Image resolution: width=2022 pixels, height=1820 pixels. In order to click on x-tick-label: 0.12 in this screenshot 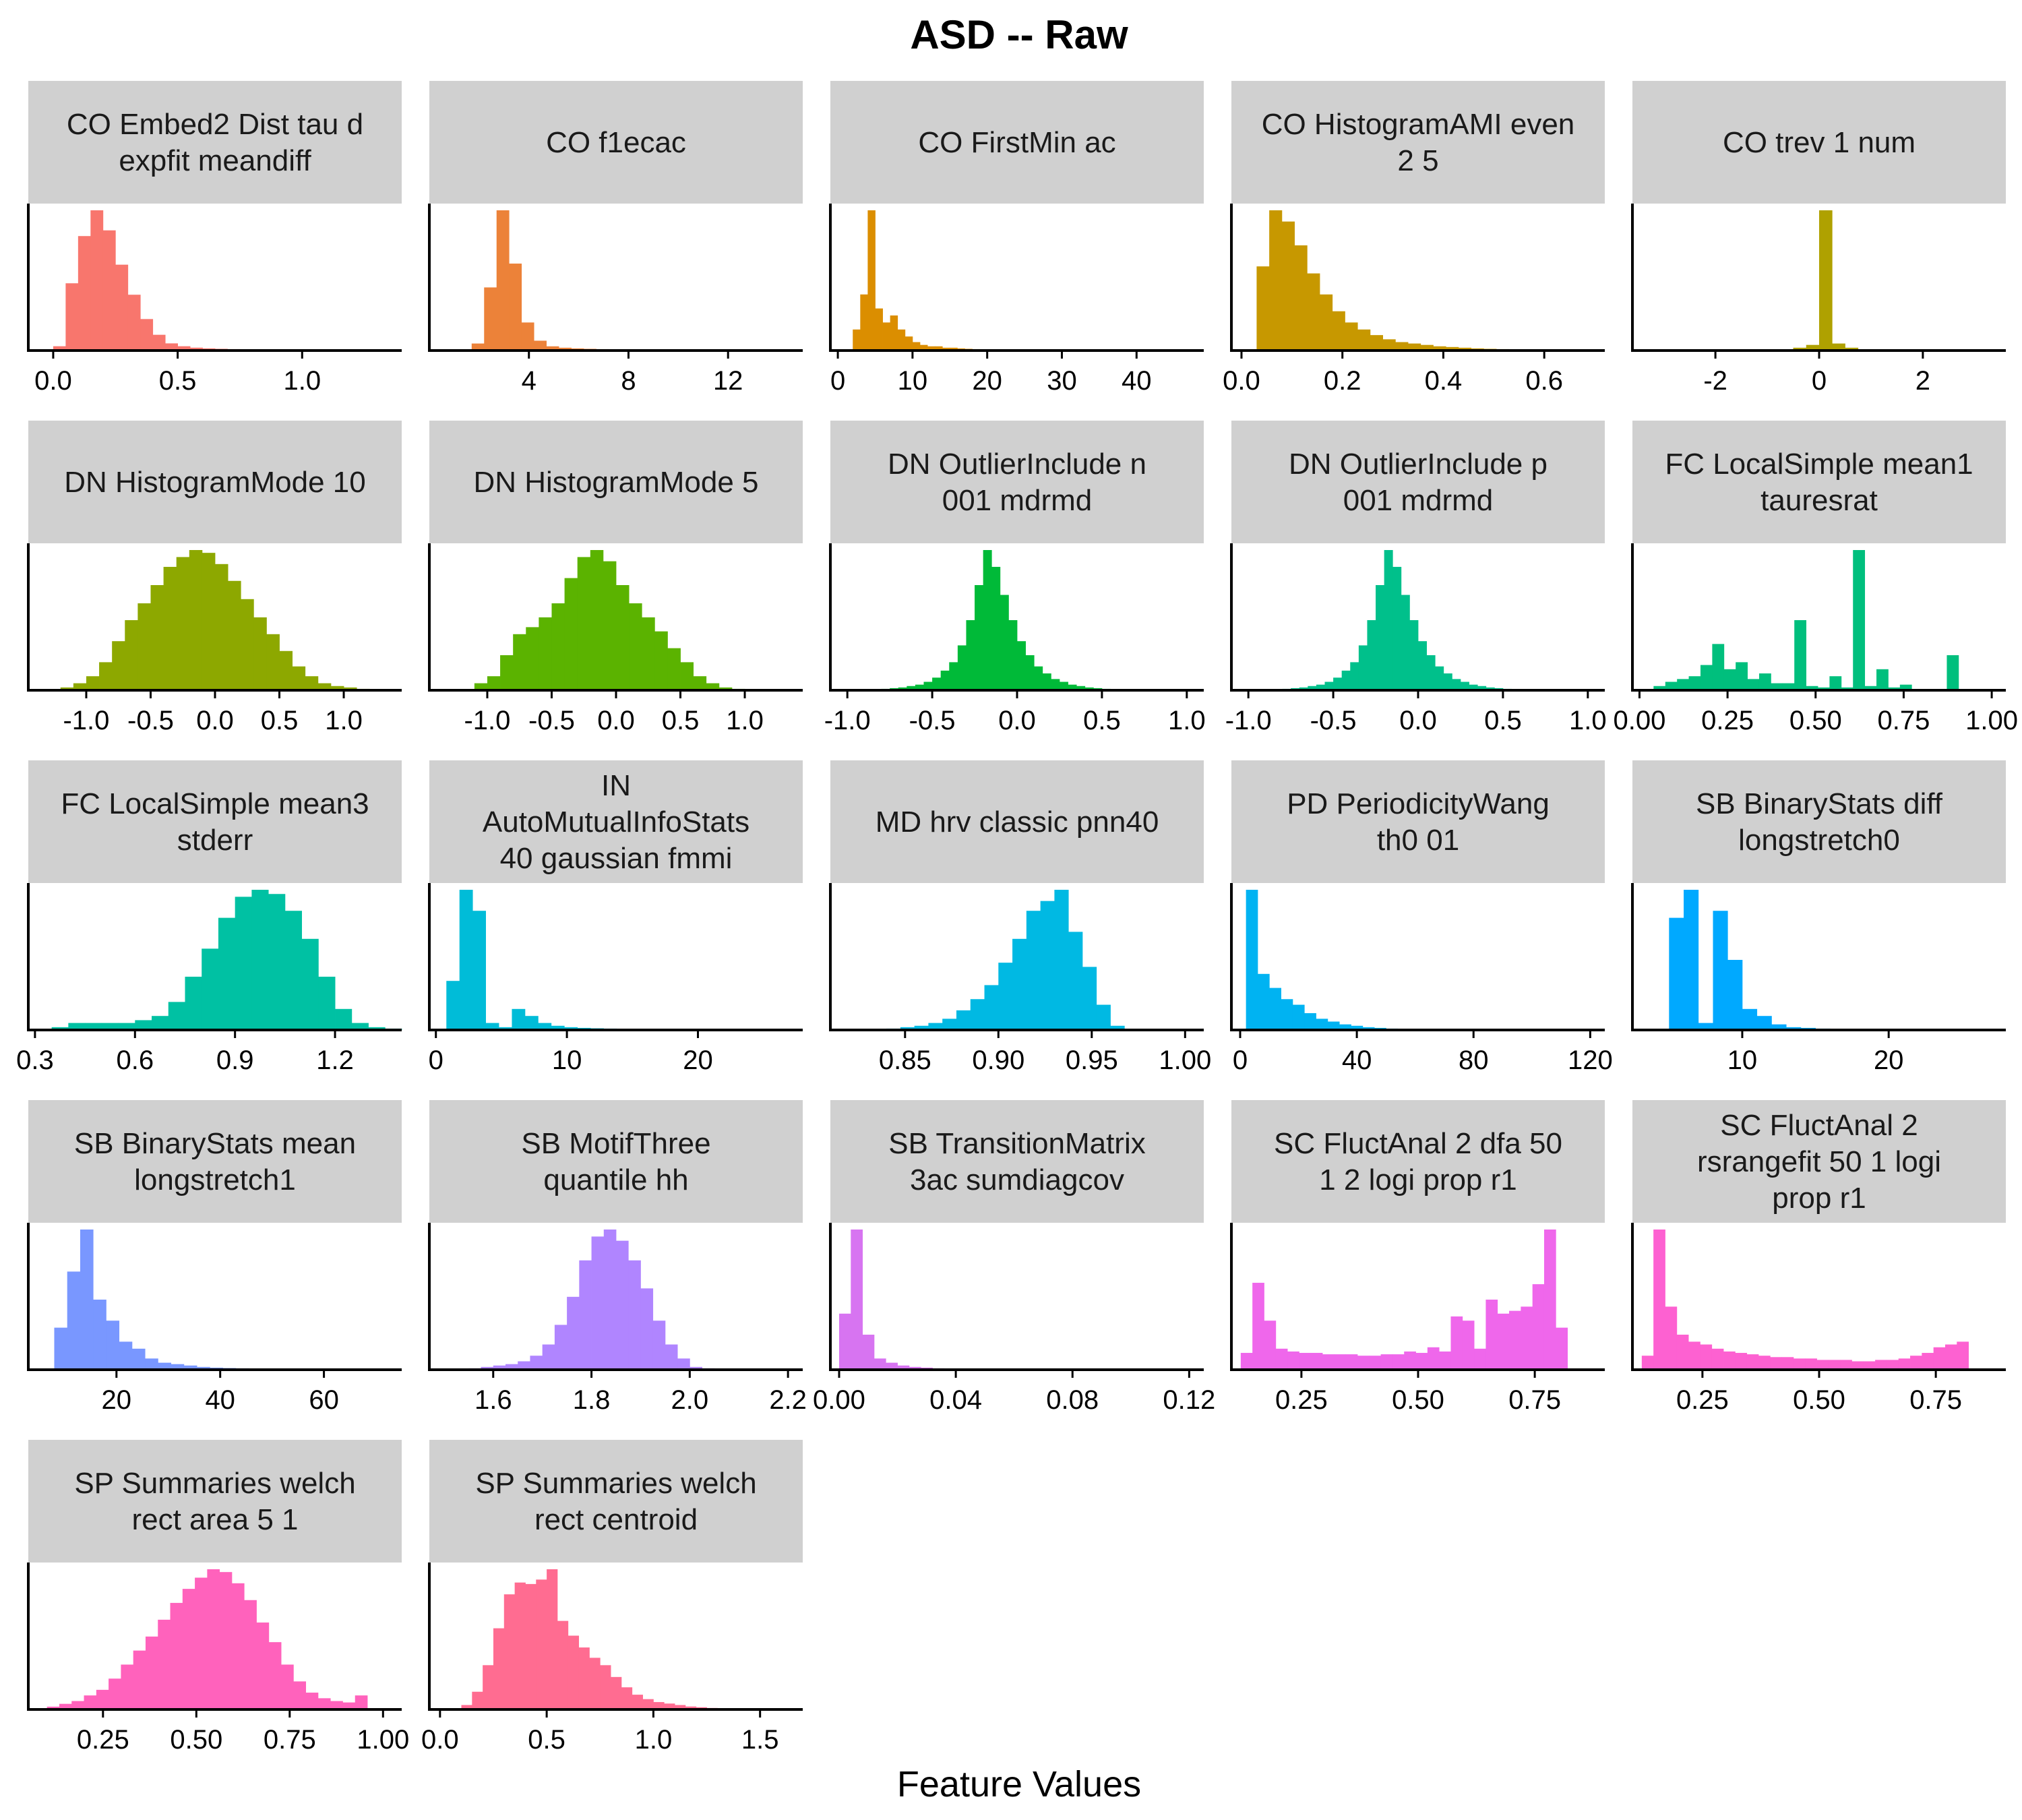, I will do `click(1189, 1400)`.